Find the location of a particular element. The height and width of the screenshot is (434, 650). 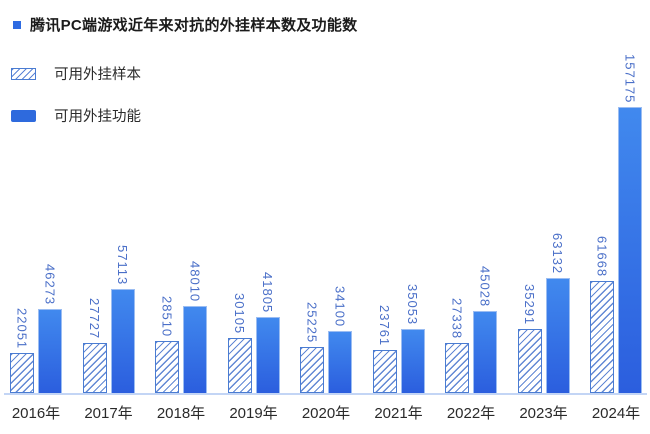

value-label: 23761 is located at coordinates (384, 325).